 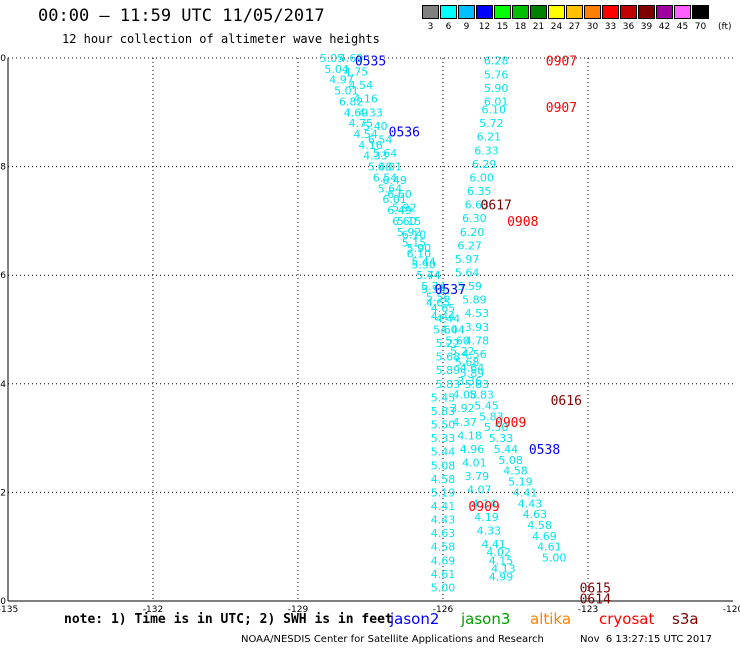 What do you see at coordinates (462, 351) in the screenshot?
I see `swh-value-label: 5.22` at bounding box center [462, 351].